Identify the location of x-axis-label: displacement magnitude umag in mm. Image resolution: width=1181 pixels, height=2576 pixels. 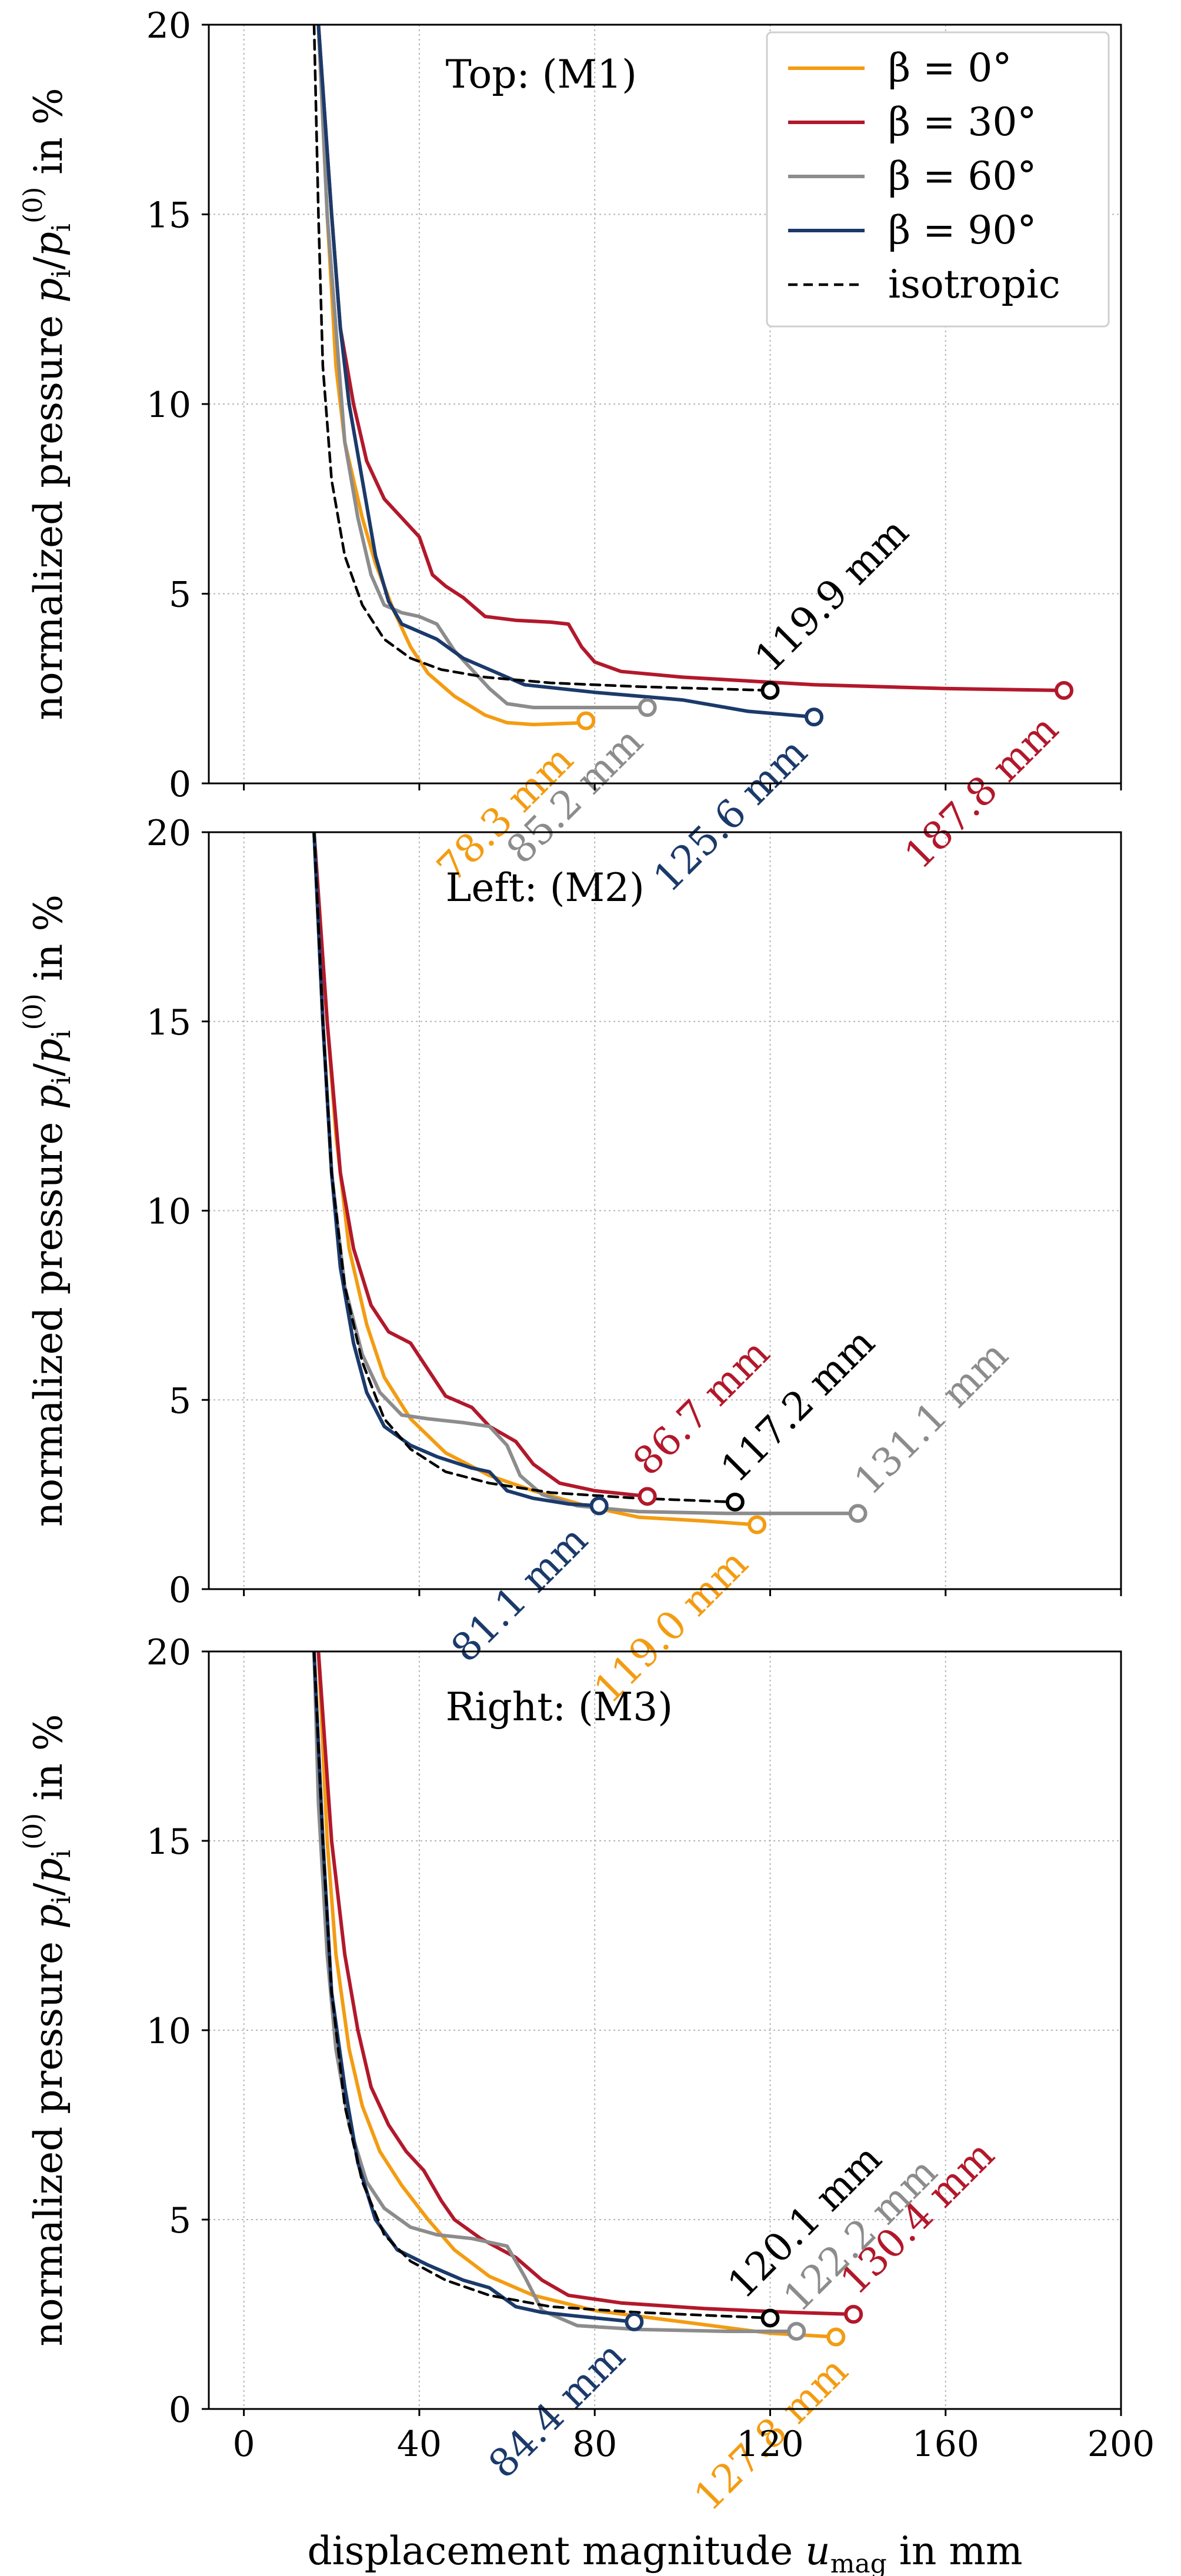
(664, 2552).